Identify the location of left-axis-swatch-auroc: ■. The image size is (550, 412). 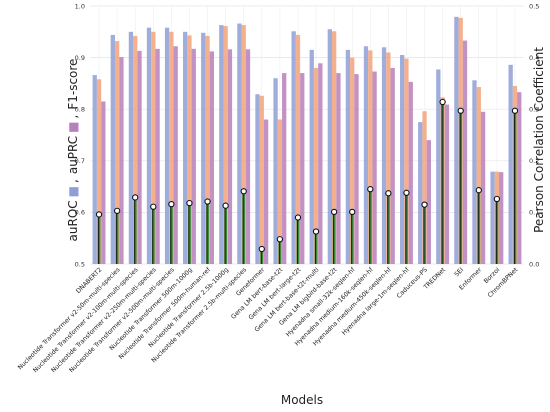
(73, 191).